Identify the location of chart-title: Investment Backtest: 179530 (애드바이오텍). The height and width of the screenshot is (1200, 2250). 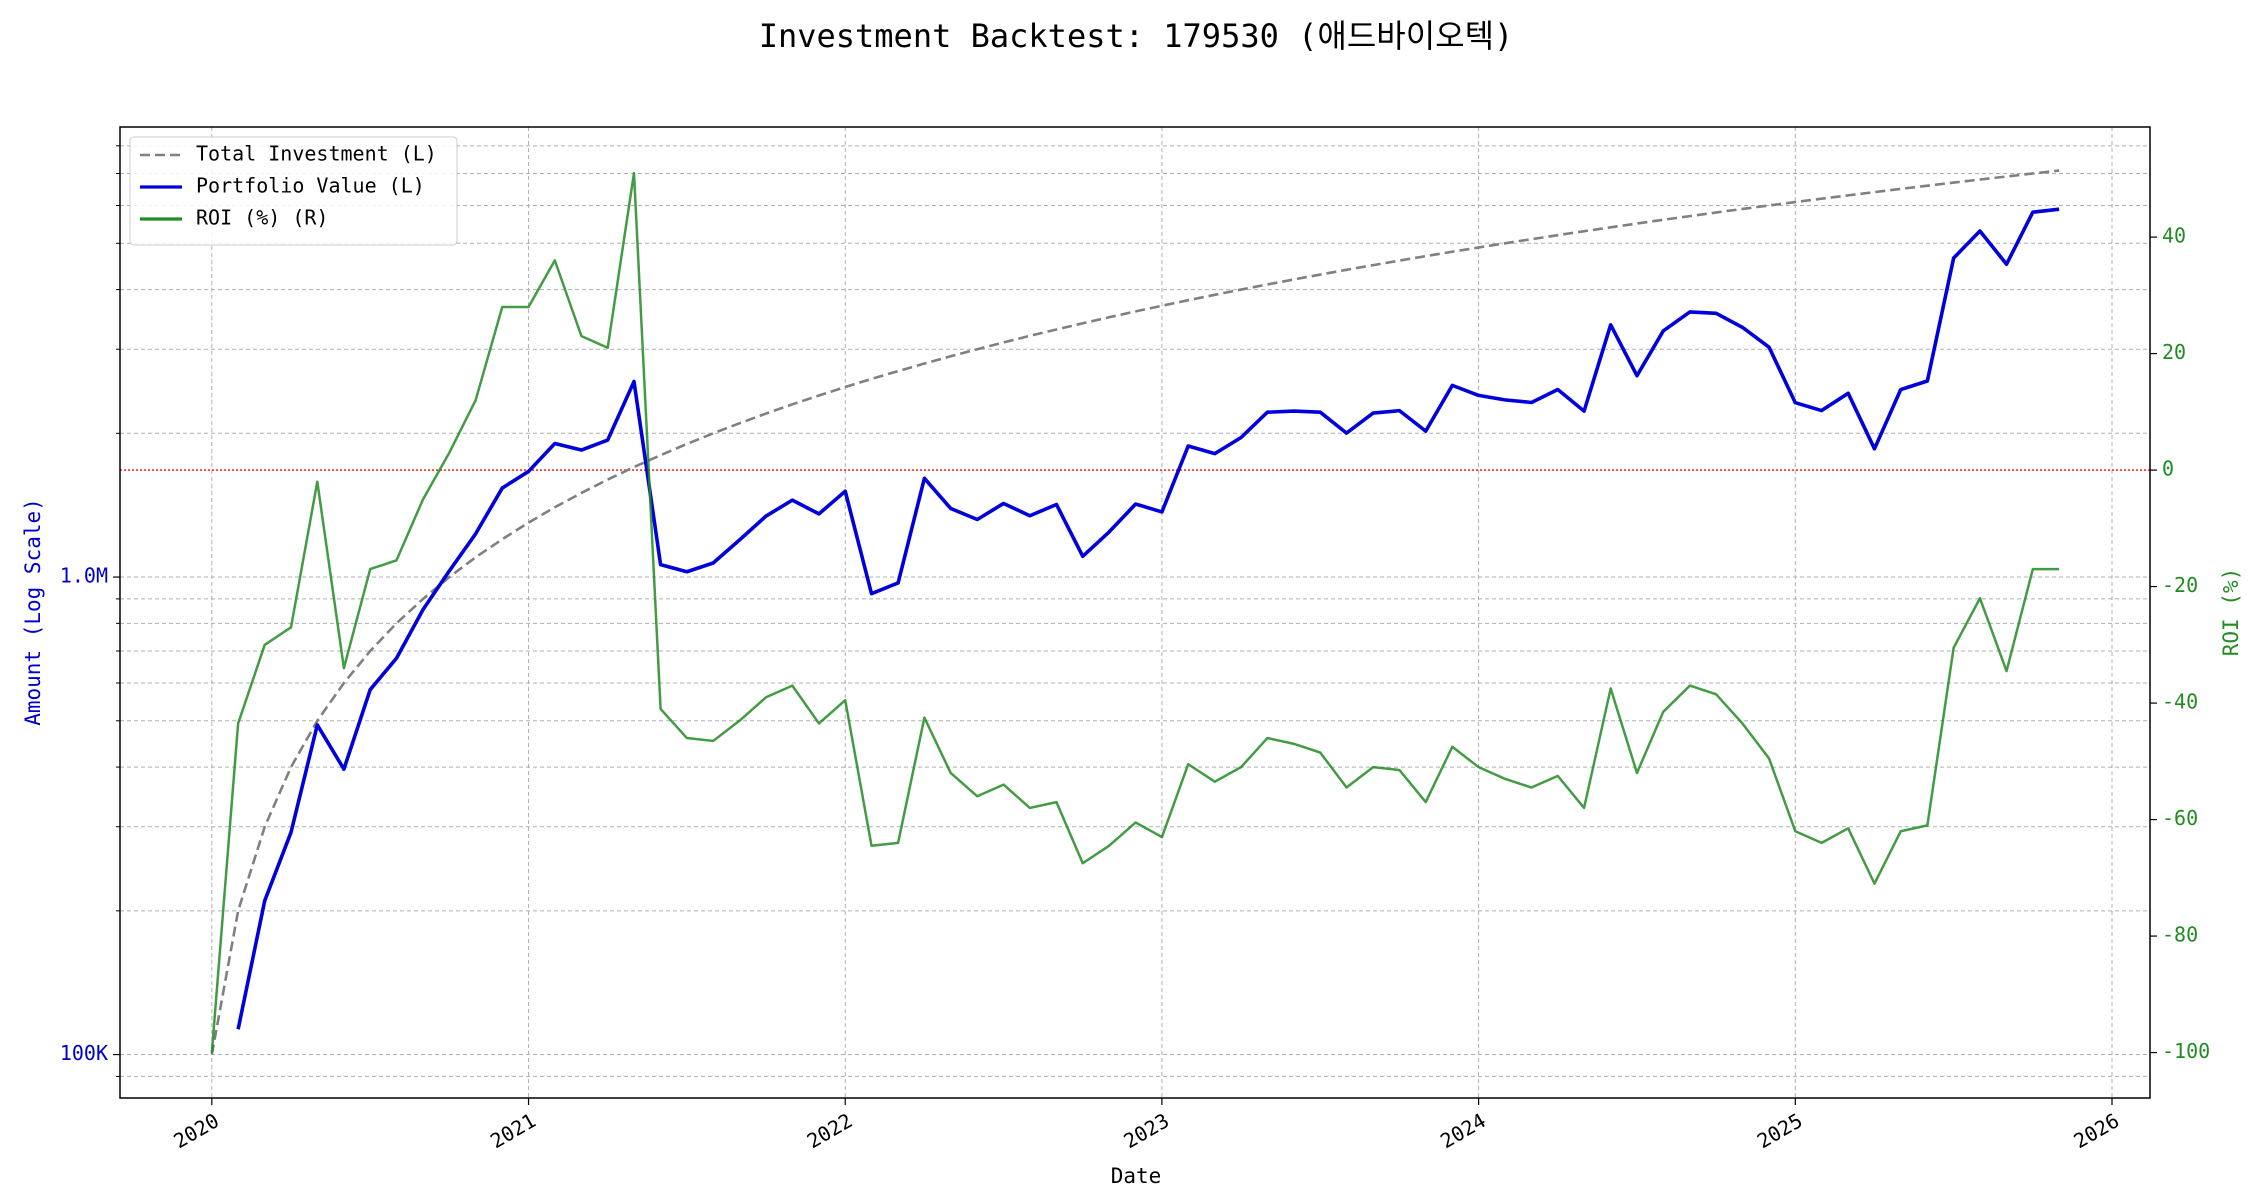
(1136, 36).